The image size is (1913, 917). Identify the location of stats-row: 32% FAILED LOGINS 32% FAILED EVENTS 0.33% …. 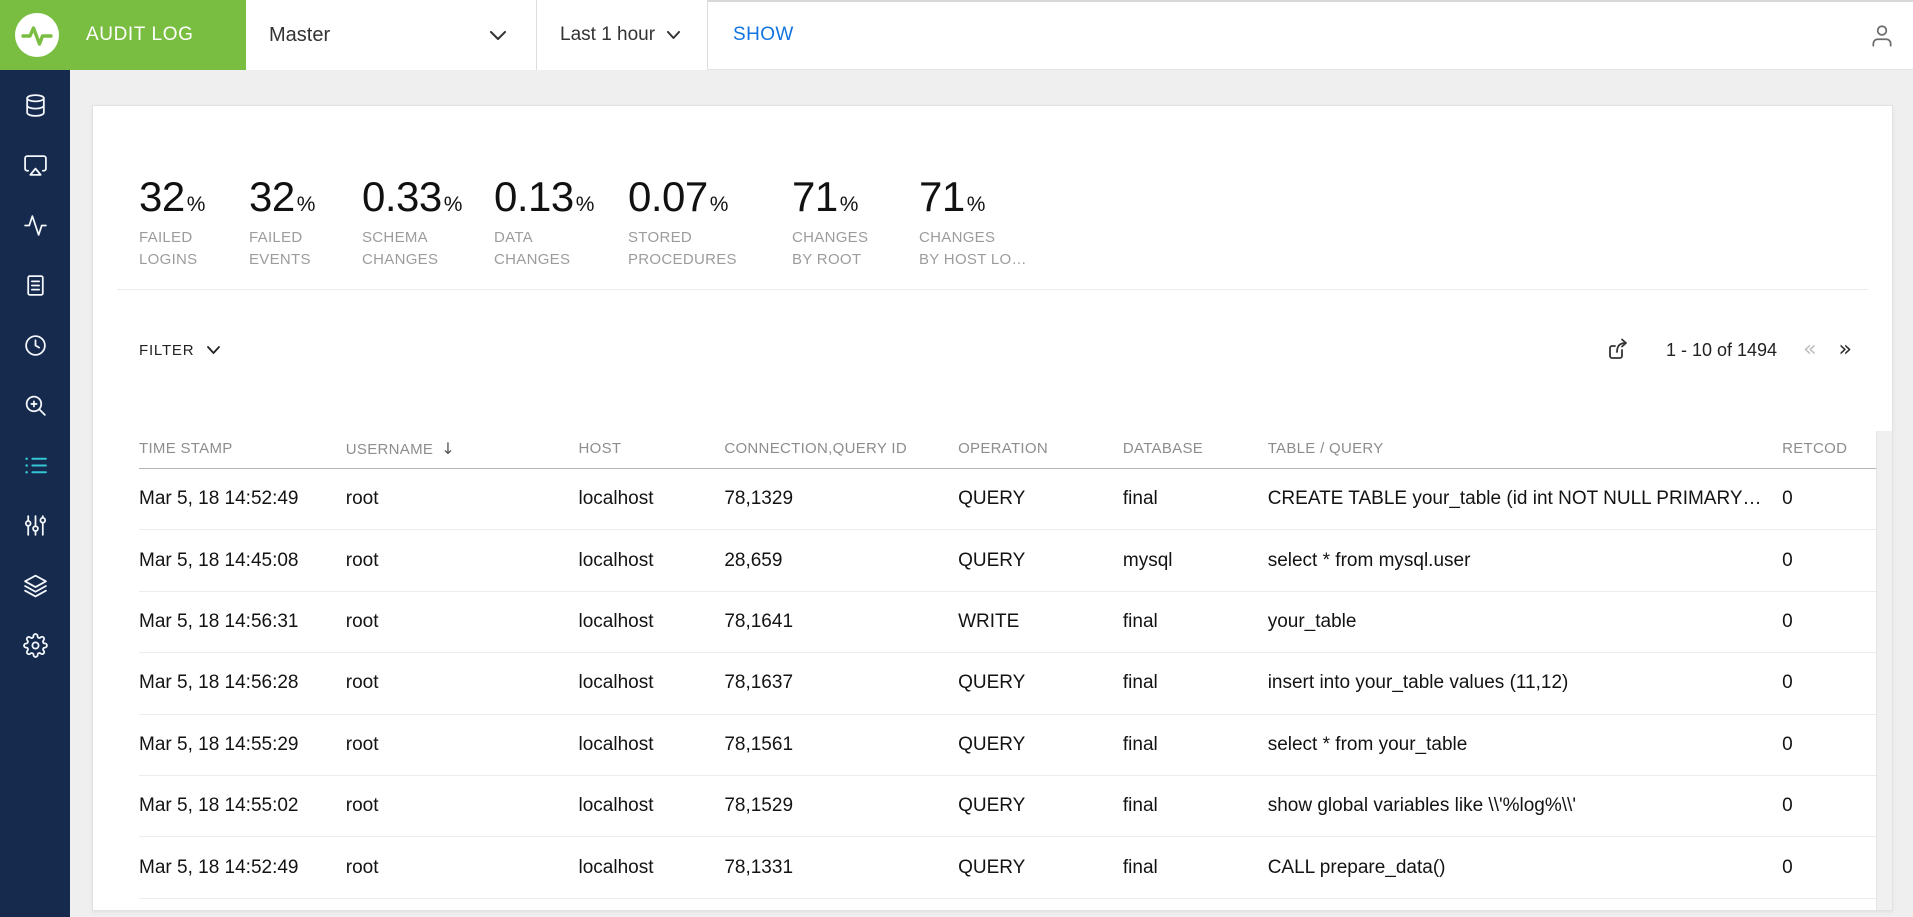
(649, 223).